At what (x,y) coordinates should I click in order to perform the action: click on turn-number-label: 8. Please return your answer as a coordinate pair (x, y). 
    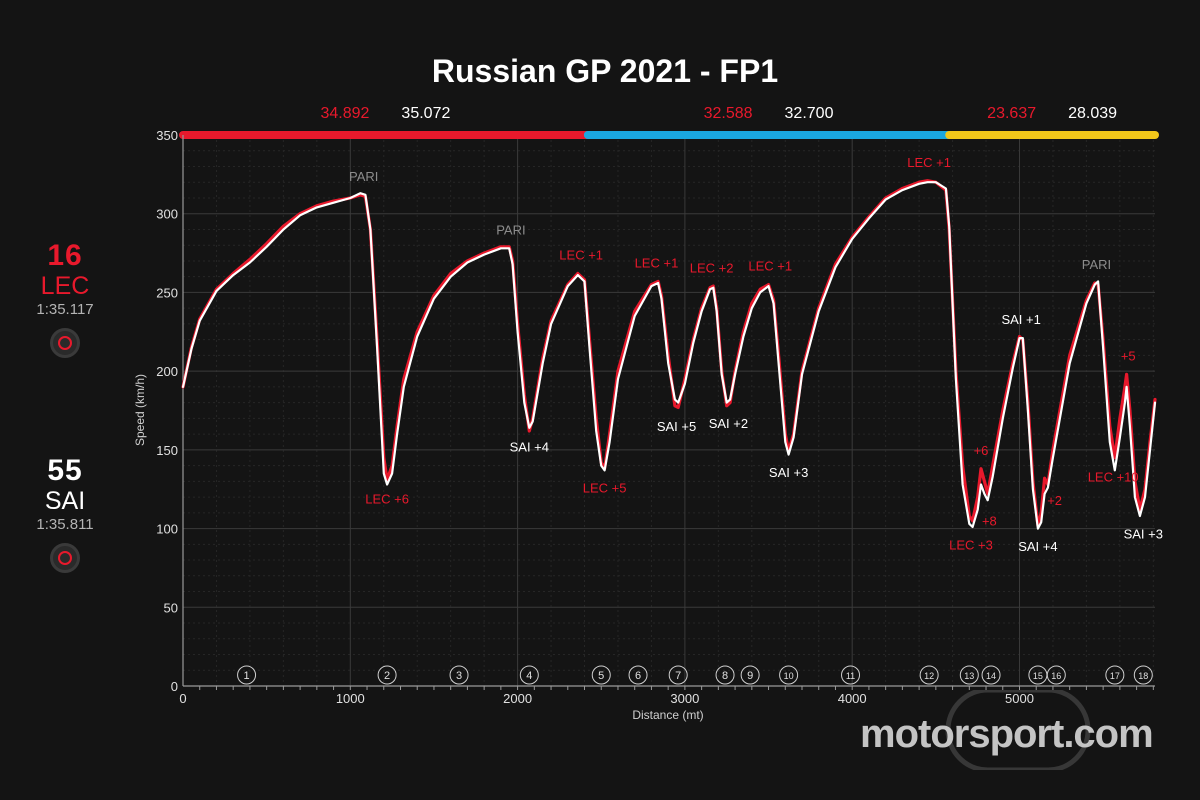
    Looking at the image, I should click on (725, 676).